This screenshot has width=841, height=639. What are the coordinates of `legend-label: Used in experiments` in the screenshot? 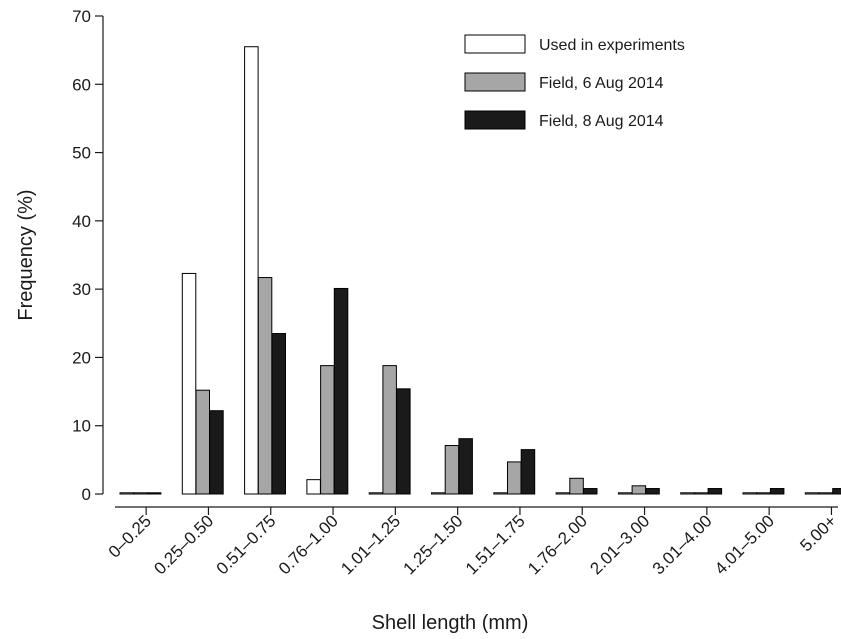 It's located at (612, 45).